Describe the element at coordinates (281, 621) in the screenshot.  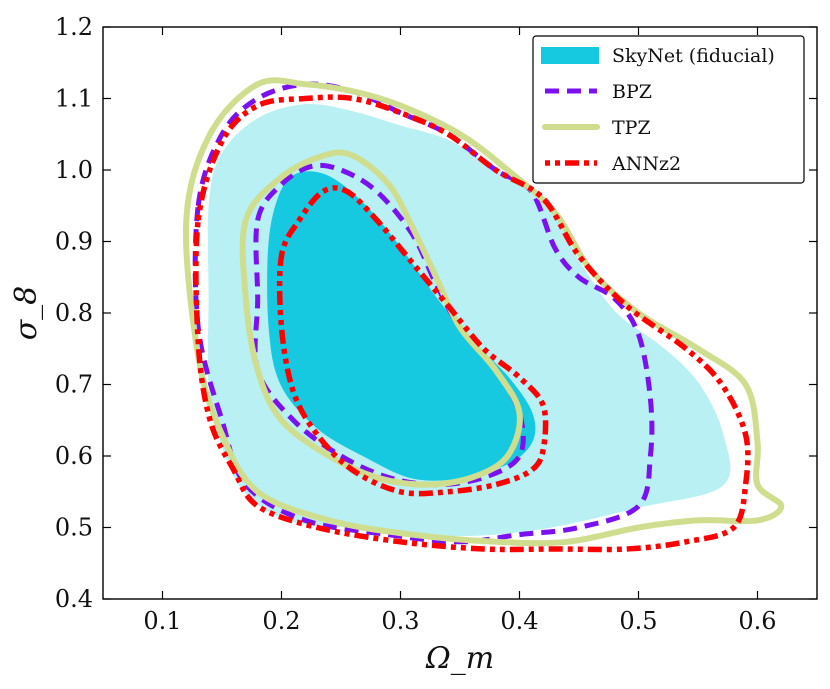
I see `x-tick-label: 0.2` at that location.